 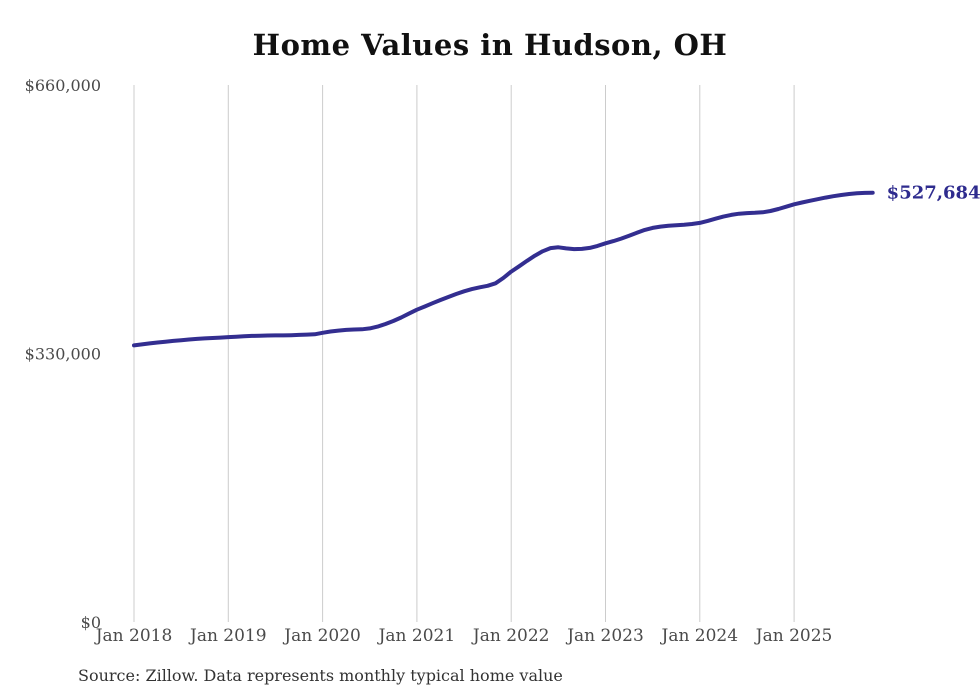 What do you see at coordinates (604, 636) in the screenshot?
I see `x-axis-tick-label: Jan 2023` at bounding box center [604, 636].